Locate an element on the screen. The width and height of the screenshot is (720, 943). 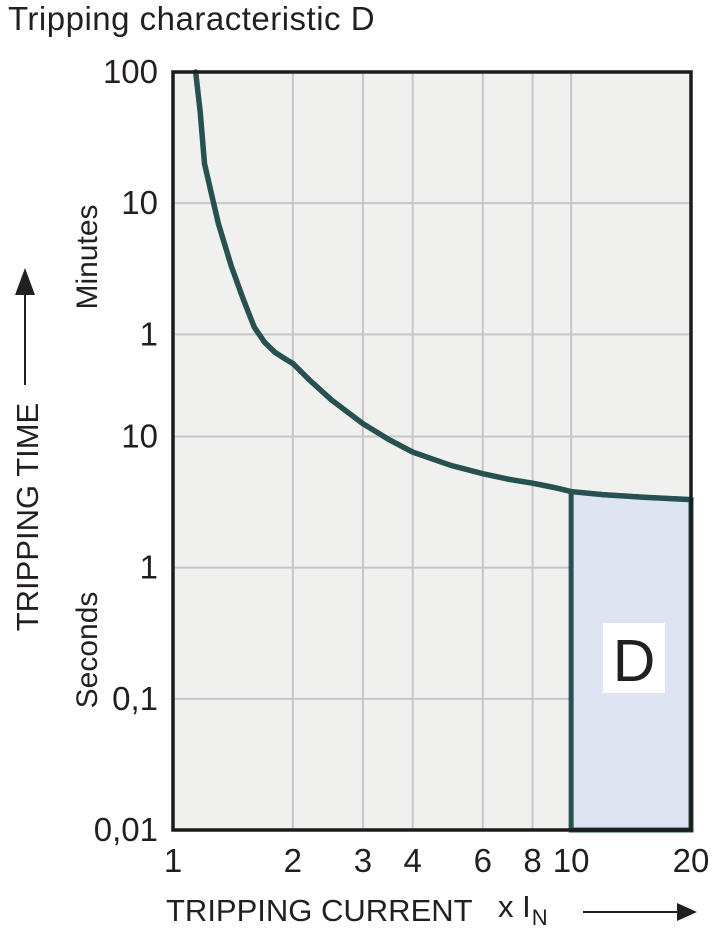
x-tick-label: 10 is located at coordinates (571, 860).